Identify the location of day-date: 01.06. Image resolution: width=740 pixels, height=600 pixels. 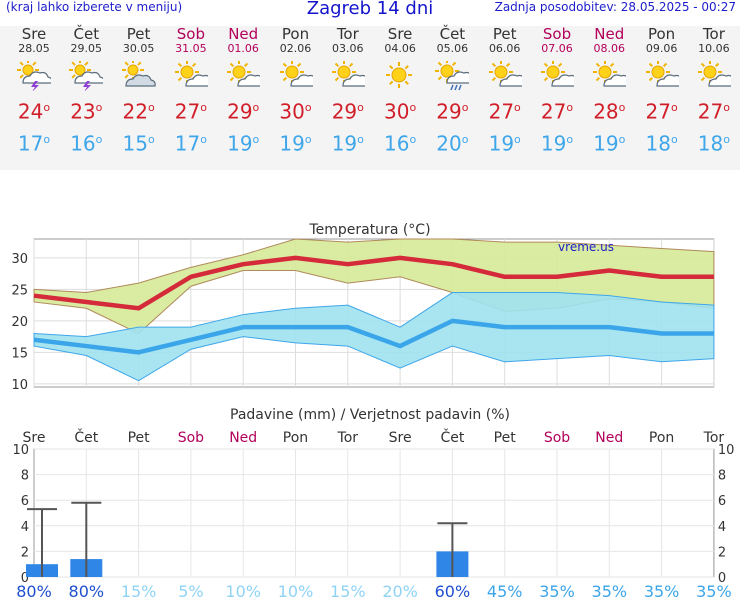
(243, 48).